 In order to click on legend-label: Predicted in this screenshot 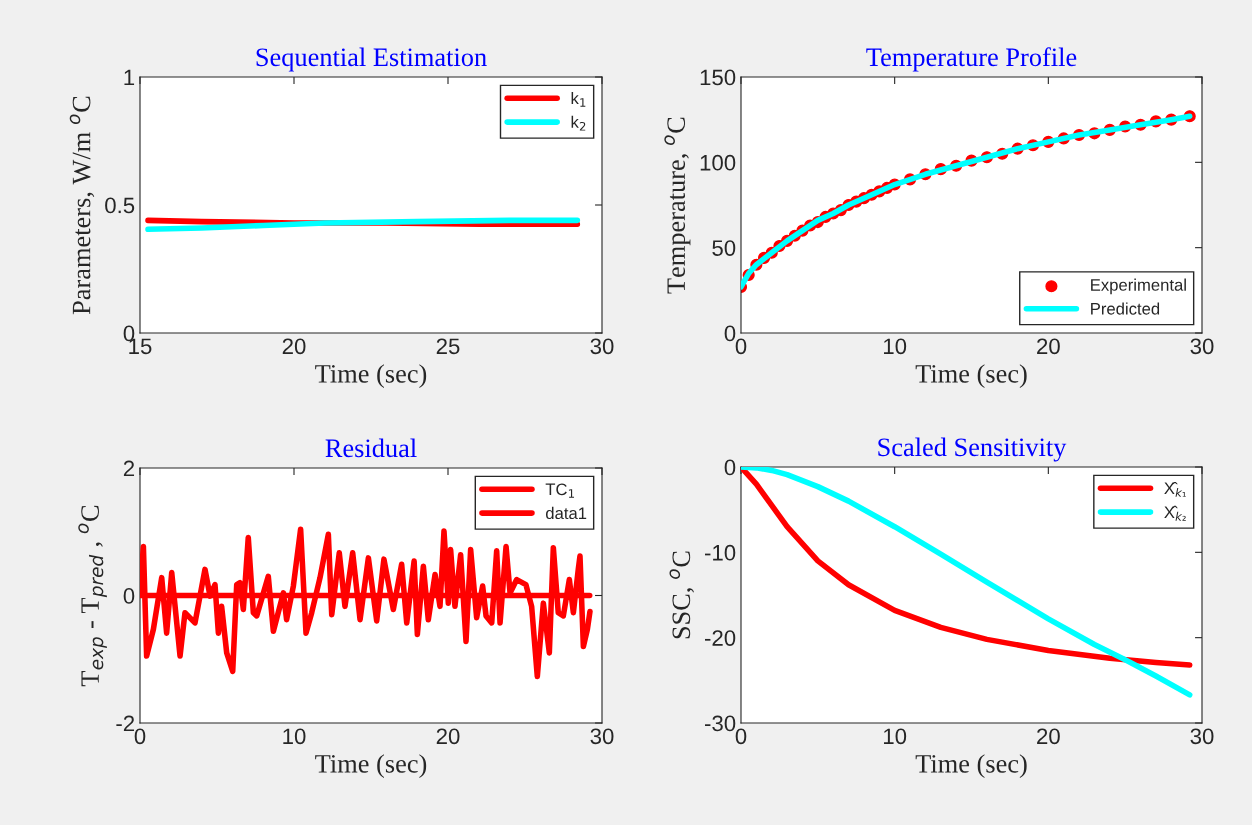, I will do `click(1125, 308)`.